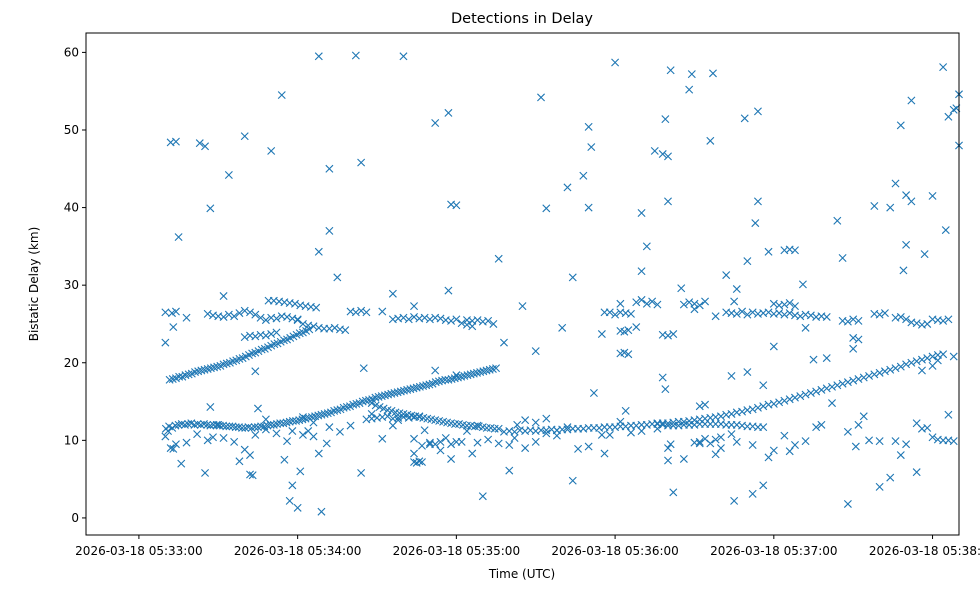  I want to click on y-tick-label: 50, so click(71, 130).